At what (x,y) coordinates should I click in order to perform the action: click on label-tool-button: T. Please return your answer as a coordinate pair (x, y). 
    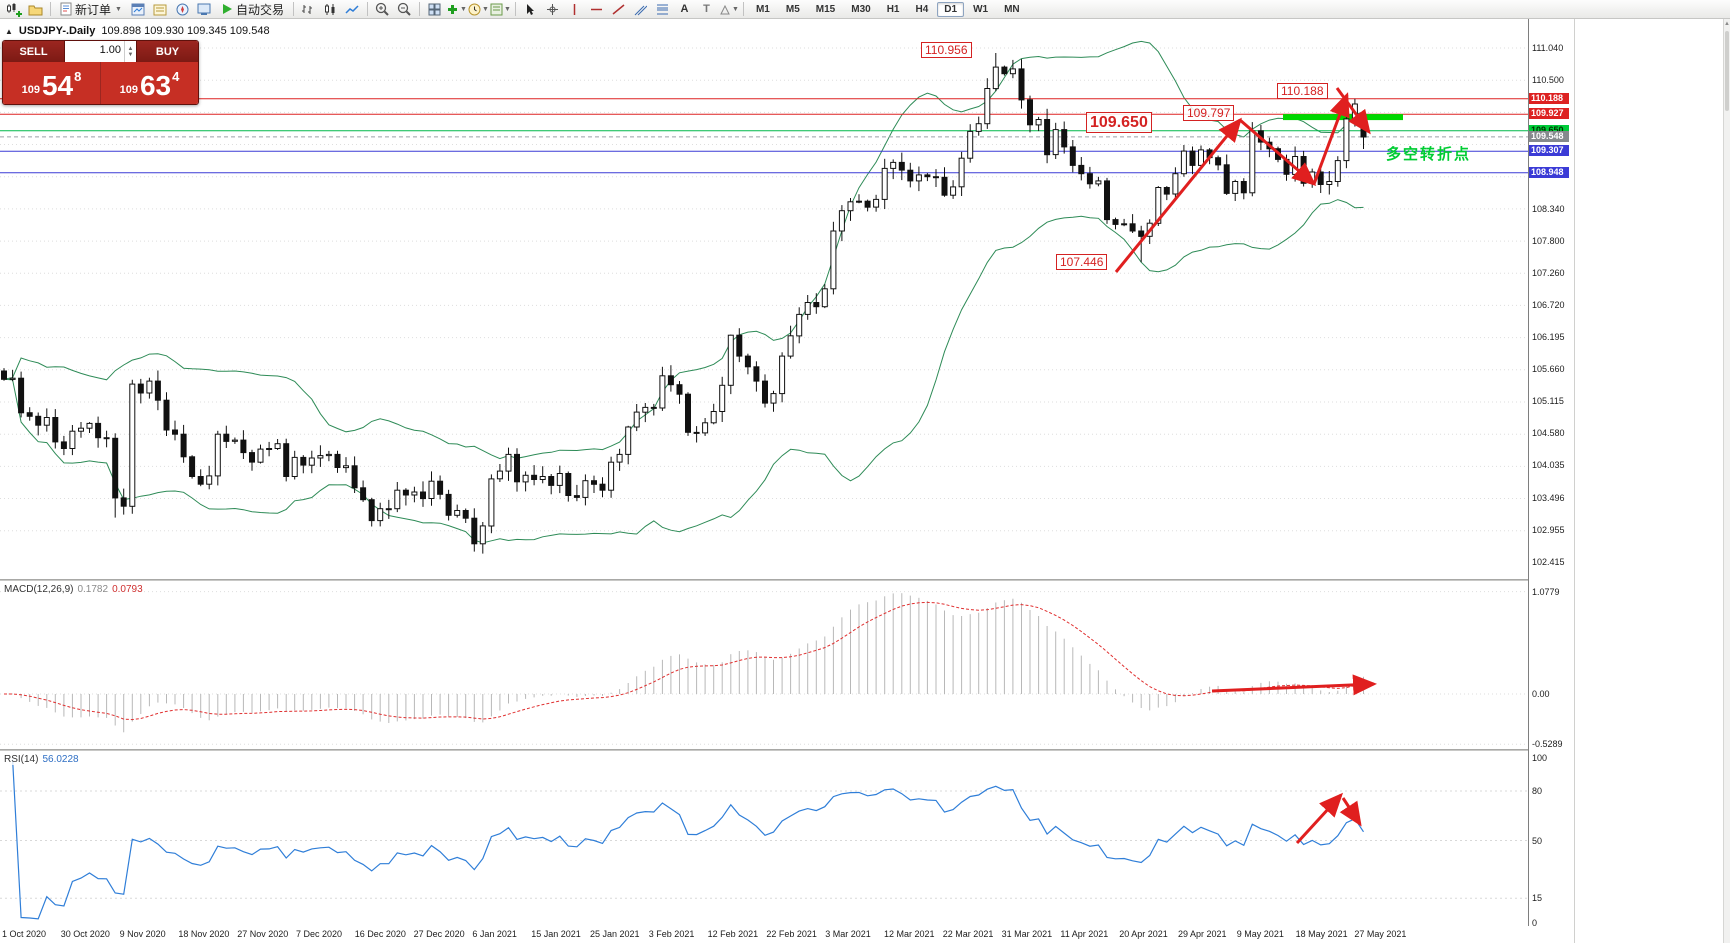
    Looking at the image, I should click on (706, 9).